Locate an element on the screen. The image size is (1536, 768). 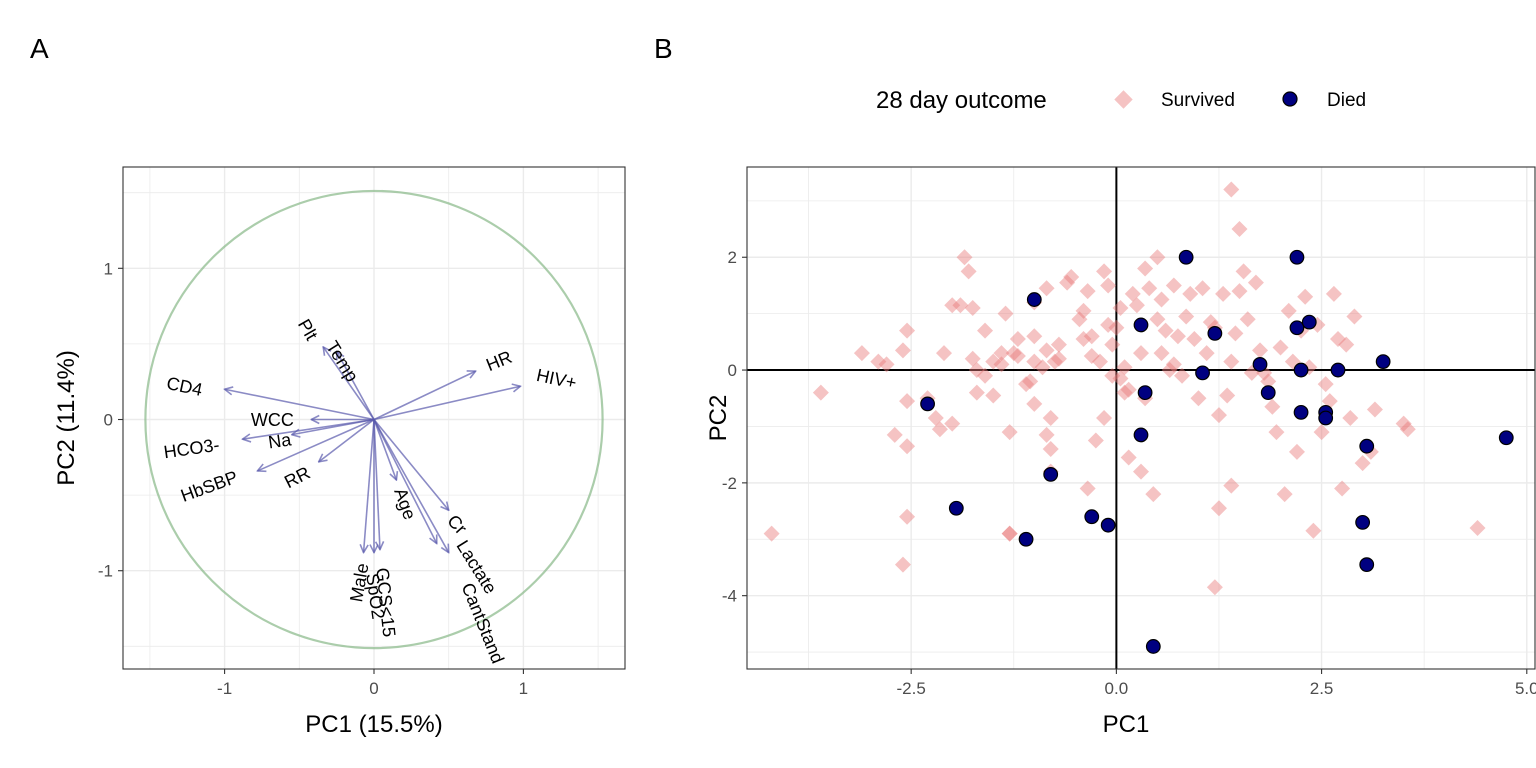
vector-arrow-hbsbp is located at coordinates (316, 444).